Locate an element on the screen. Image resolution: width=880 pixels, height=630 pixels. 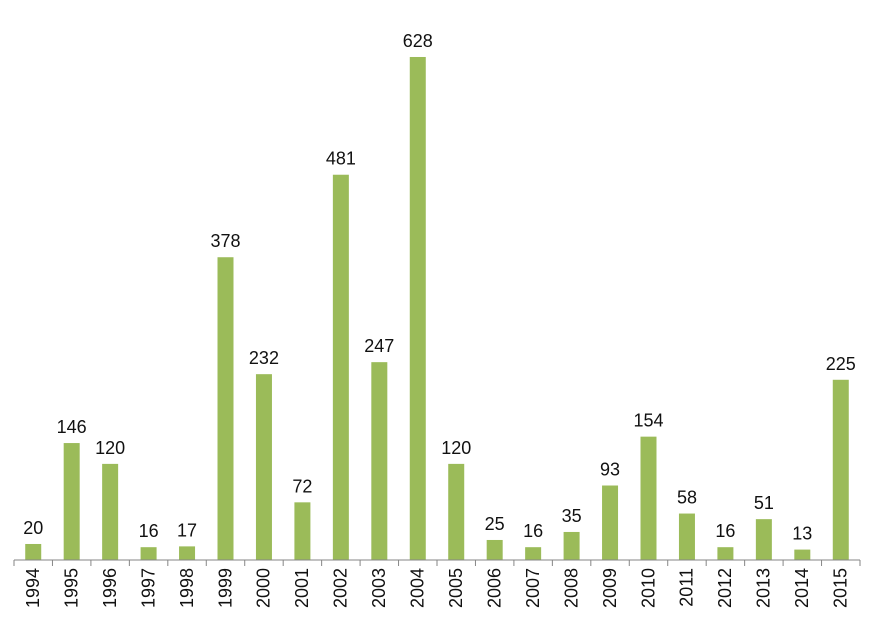
bar-2006 is located at coordinates (494, 549).